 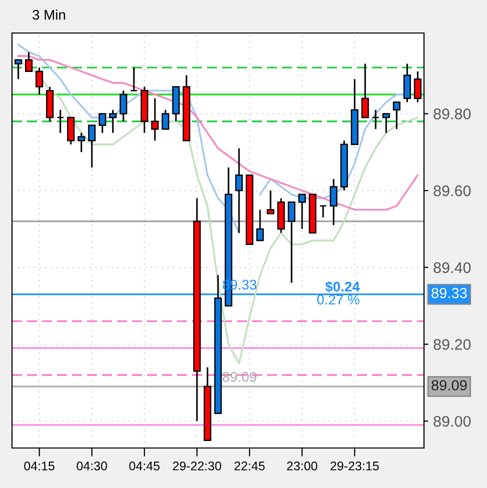 I want to click on x-tick-label: 04:15, so click(x=39, y=466).